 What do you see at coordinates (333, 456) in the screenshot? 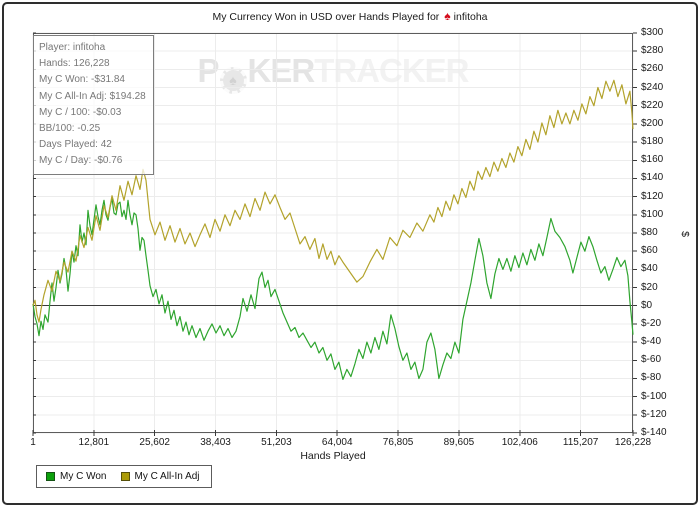
I see `x-axis-title: Hands Played` at bounding box center [333, 456].